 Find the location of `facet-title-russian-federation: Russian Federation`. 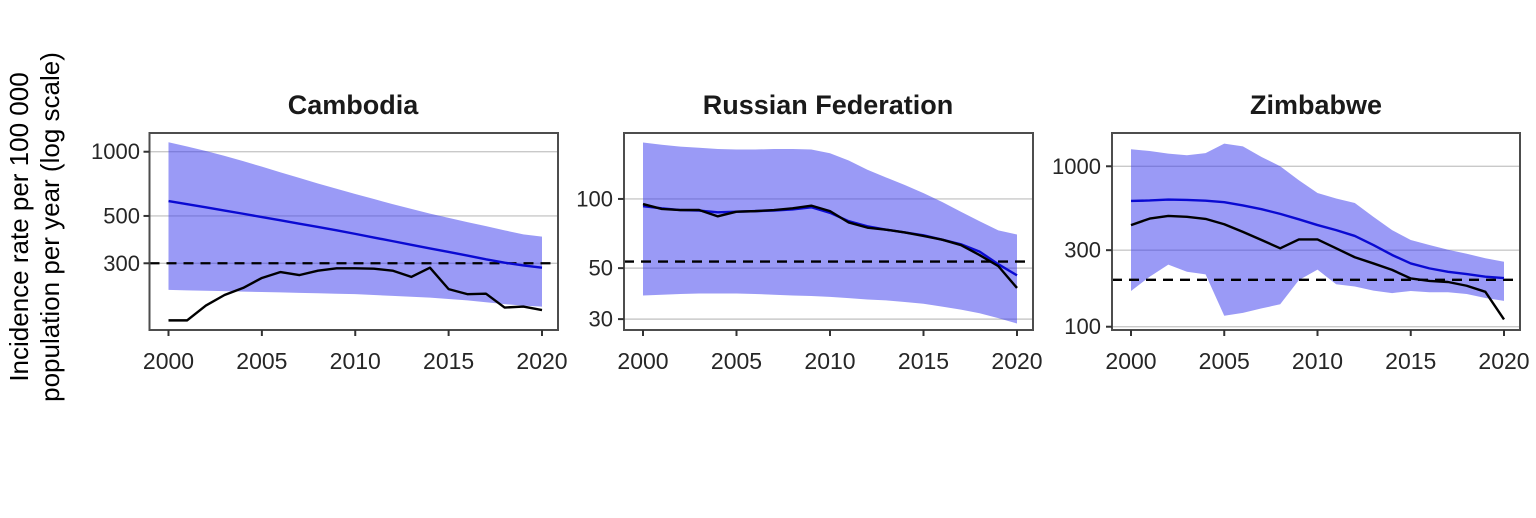

facet-title-russian-federation: Russian Federation is located at coordinates (828, 105).